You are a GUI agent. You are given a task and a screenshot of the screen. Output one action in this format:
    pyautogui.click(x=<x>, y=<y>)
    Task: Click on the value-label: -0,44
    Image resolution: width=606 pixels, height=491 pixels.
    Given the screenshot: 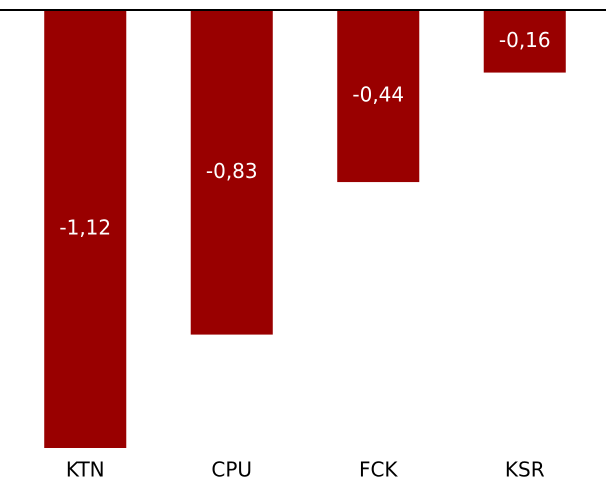 What is the action you would take?
    pyautogui.click(x=378, y=95)
    